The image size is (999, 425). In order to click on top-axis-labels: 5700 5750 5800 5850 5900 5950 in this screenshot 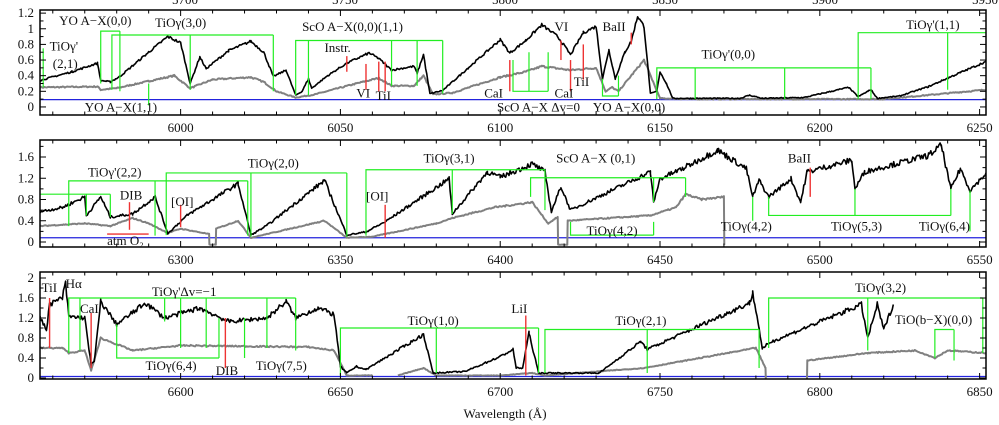, I will do `click(585, 3)`.